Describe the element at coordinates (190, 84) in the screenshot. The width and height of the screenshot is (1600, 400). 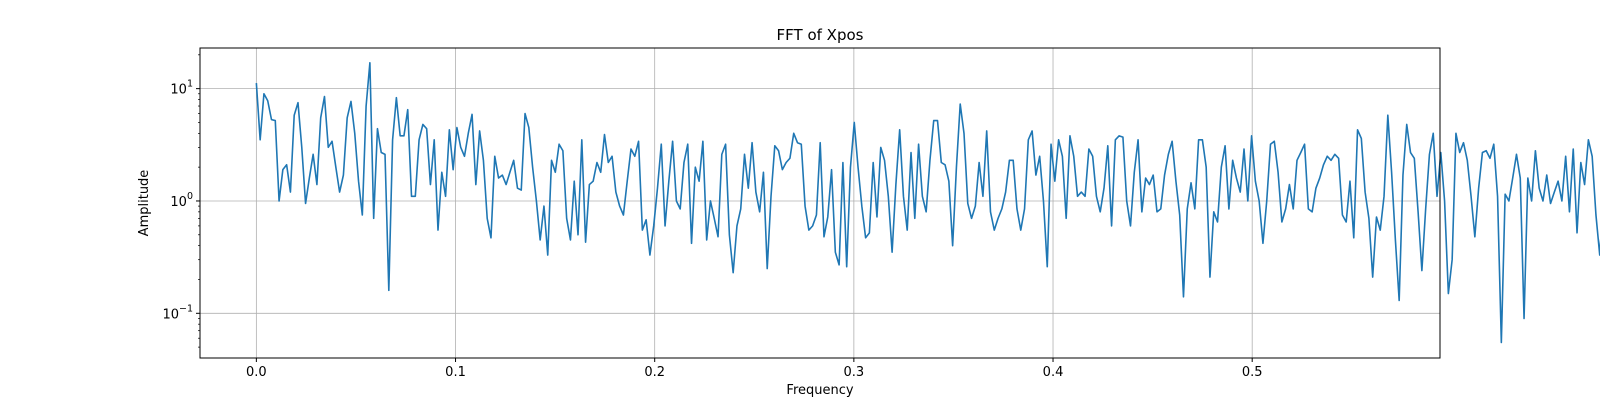
I see `y-tick-exponent: 1` at that location.